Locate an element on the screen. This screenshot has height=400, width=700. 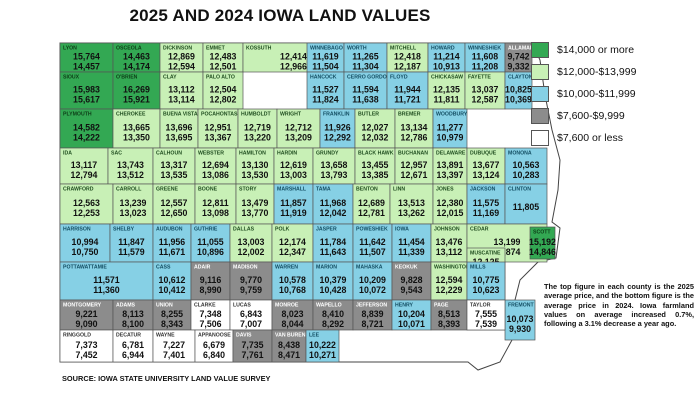
county-name: GREENE is located at coordinates (167, 190).